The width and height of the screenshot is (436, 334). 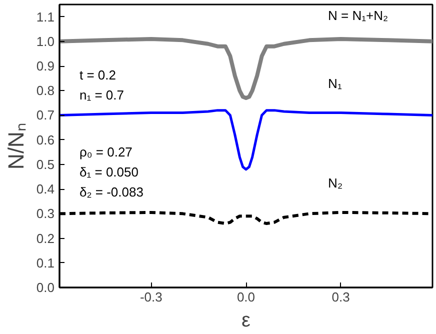 What do you see at coordinates (335, 83) in the screenshot?
I see `series-label: N₁` at bounding box center [335, 83].